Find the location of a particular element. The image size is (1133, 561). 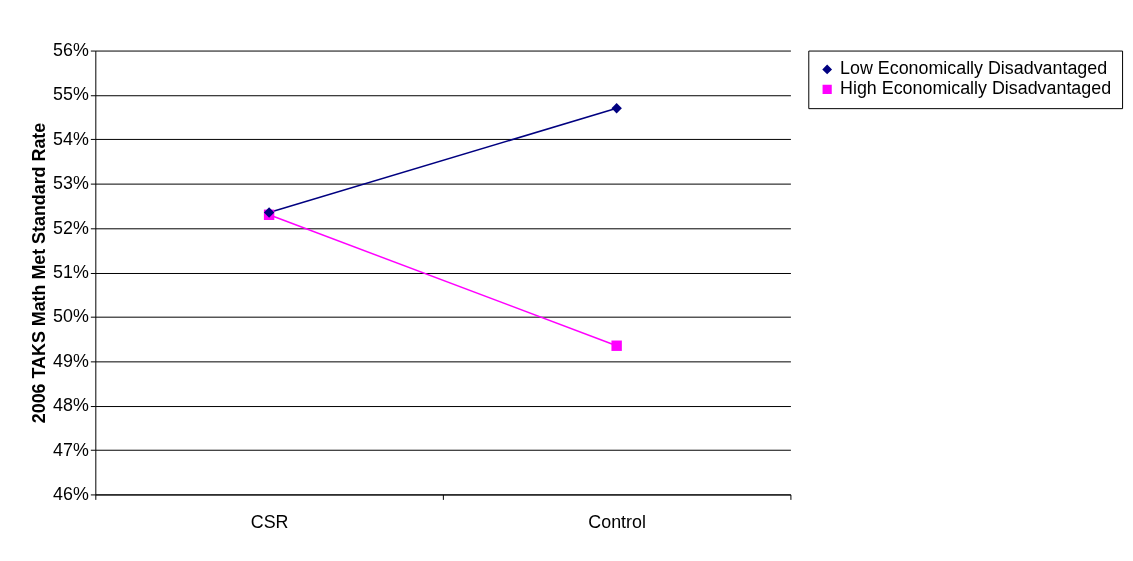

y-tick-label: 55% is located at coordinates (71, 94).